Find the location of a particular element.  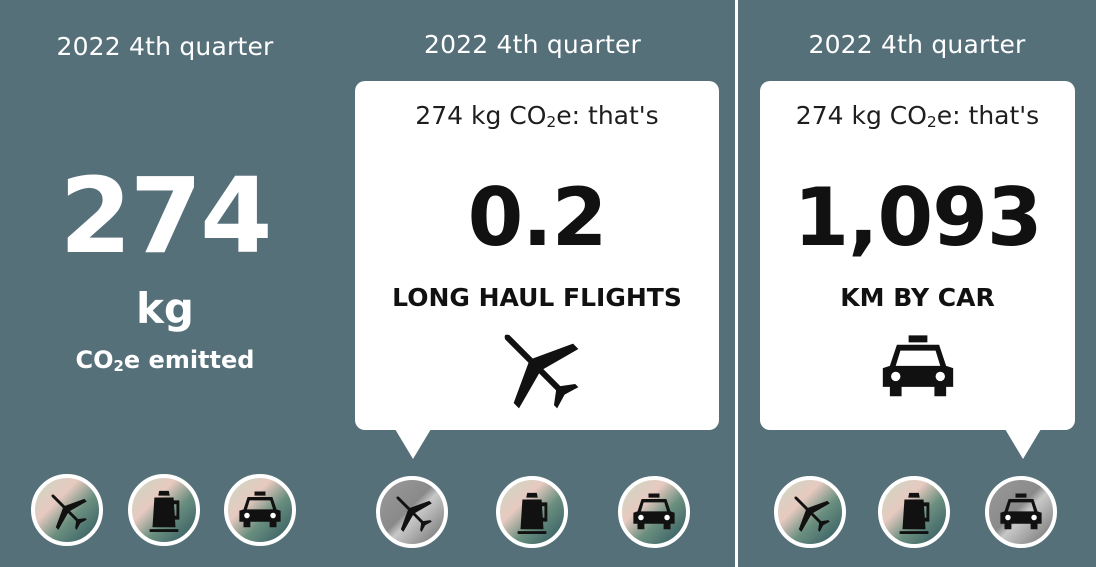

car-km-value: 1,093 is located at coordinates (917, 217).